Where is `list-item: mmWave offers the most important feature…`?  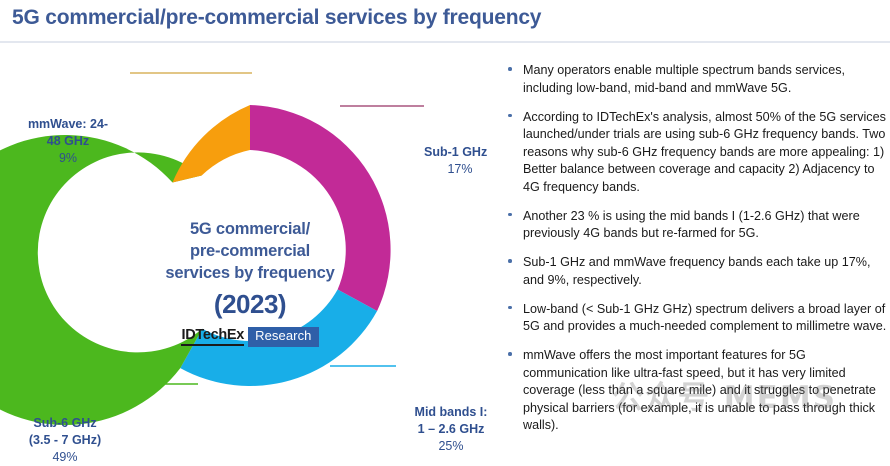
list-item: mmWave offers the most important feature… is located at coordinates (696, 391).